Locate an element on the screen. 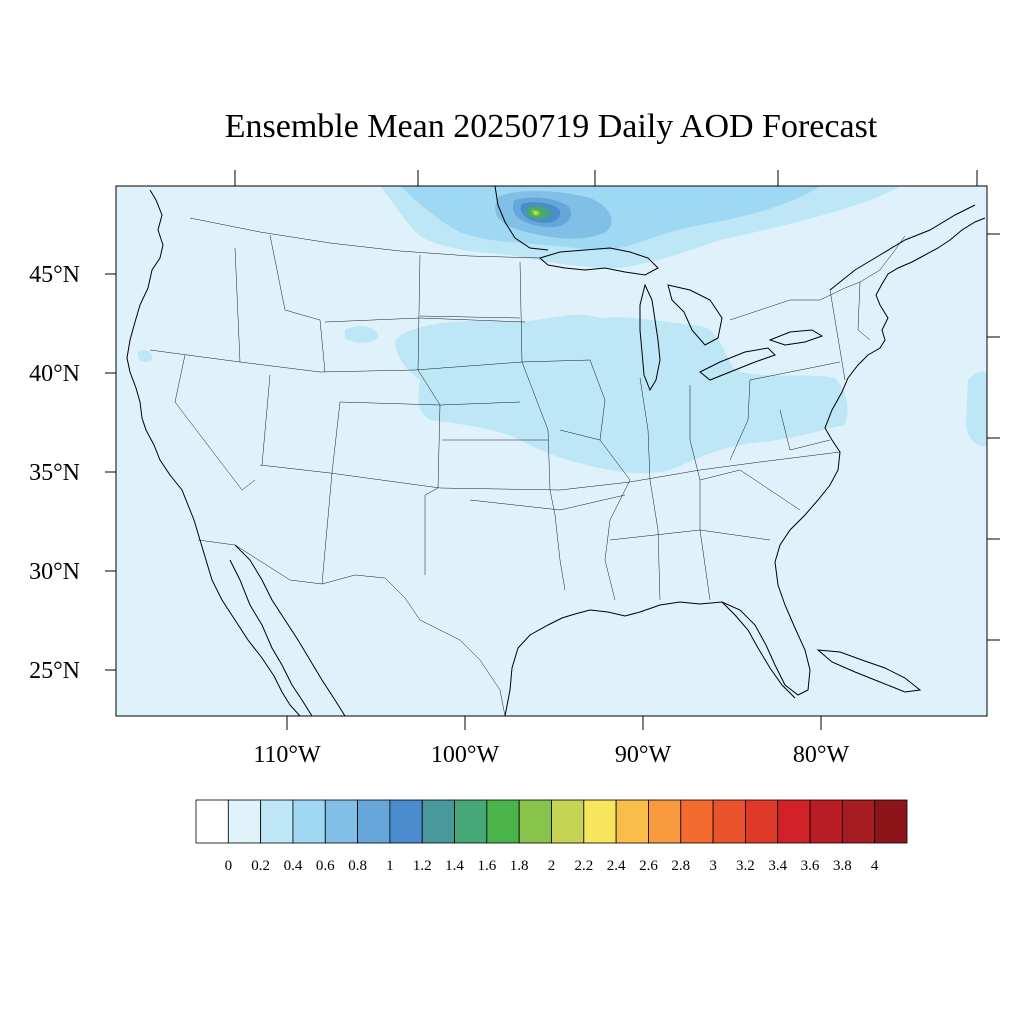  lat-label: 30°N is located at coordinates (54, 572).